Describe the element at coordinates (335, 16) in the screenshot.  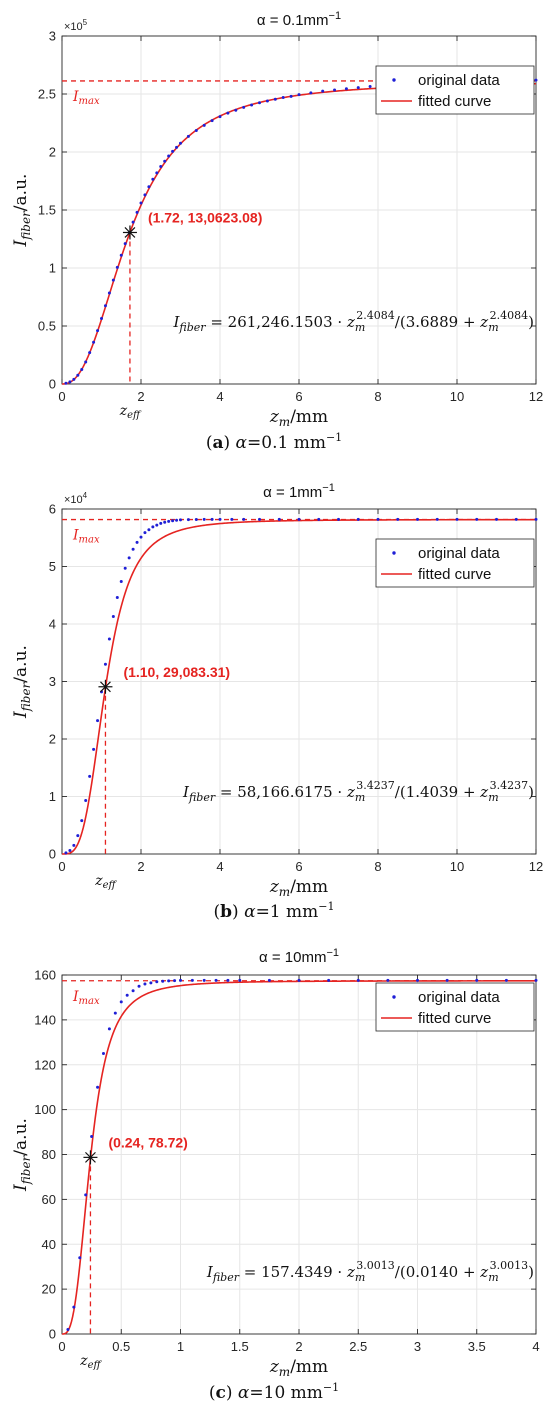
I see `chart-title-sup: −1` at that location.